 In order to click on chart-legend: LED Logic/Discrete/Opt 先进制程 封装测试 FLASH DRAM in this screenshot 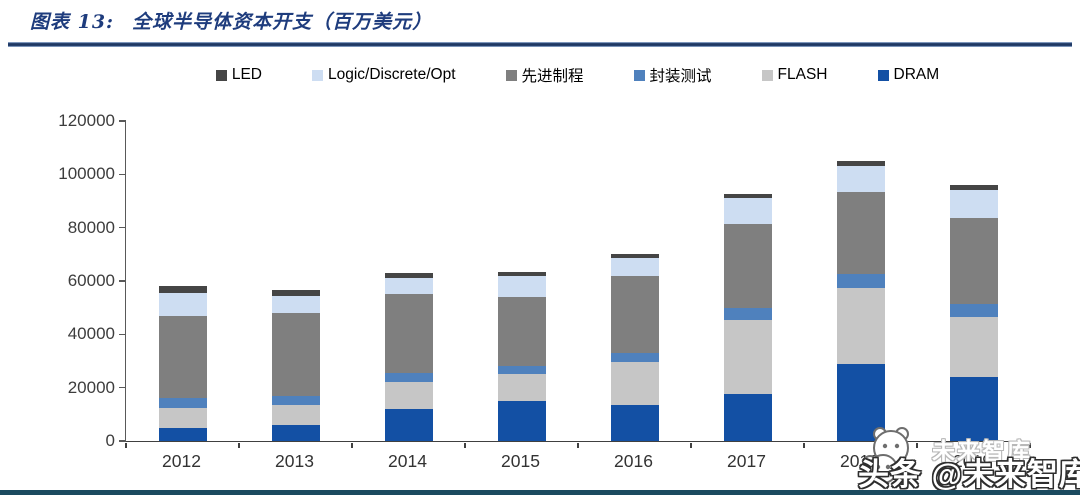, I will do `click(577, 75)`.